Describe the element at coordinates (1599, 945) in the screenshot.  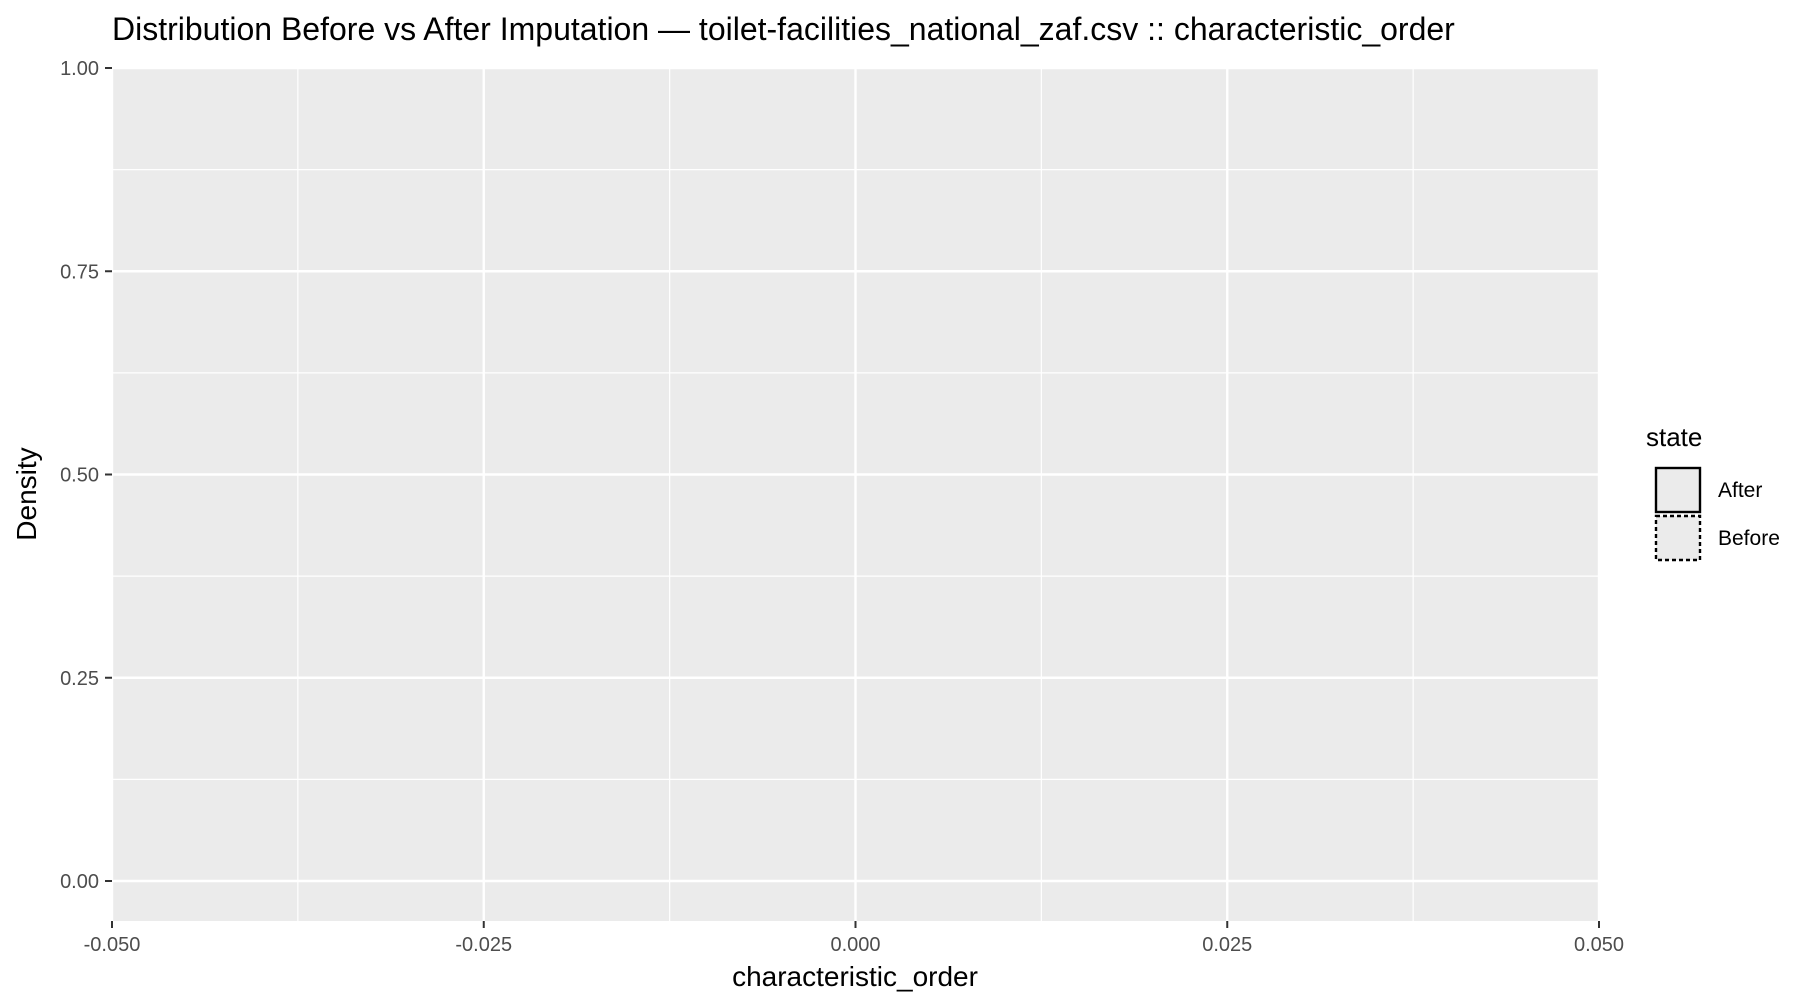
I see `x-tick-label: 0.050` at that location.